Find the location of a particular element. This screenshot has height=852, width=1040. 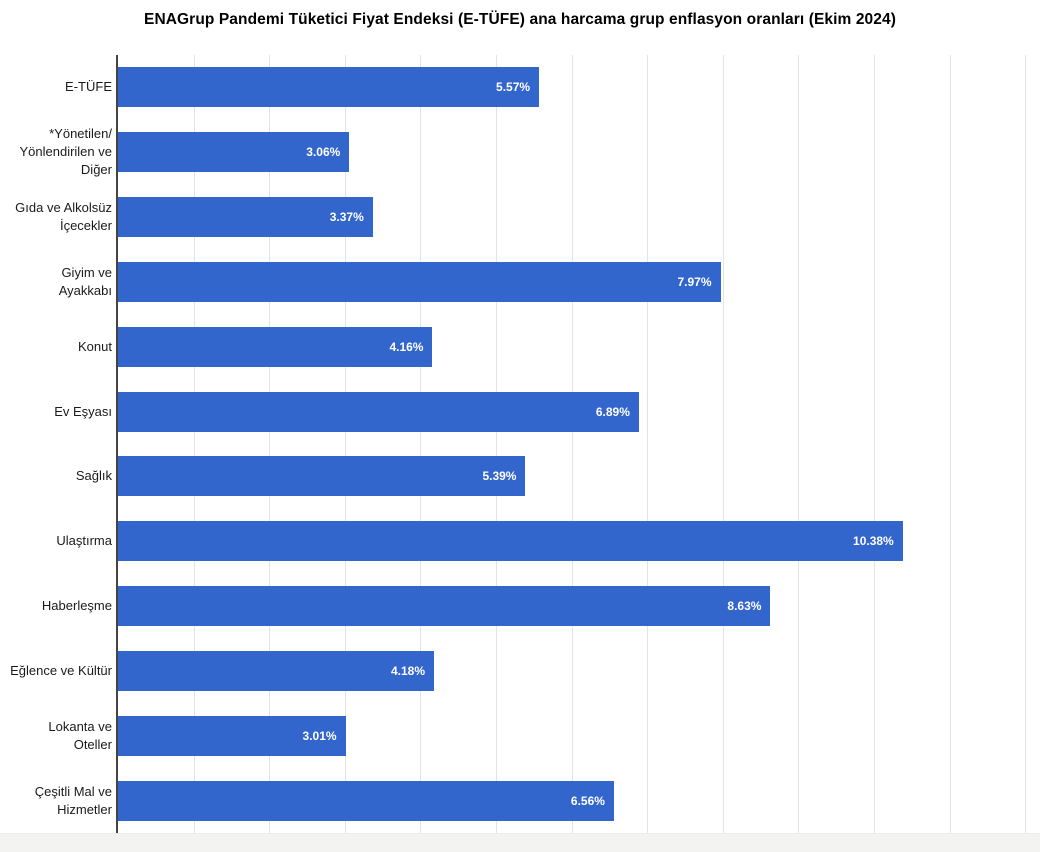

bar-value-label: 3.06% is located at coordinates (323, 152).